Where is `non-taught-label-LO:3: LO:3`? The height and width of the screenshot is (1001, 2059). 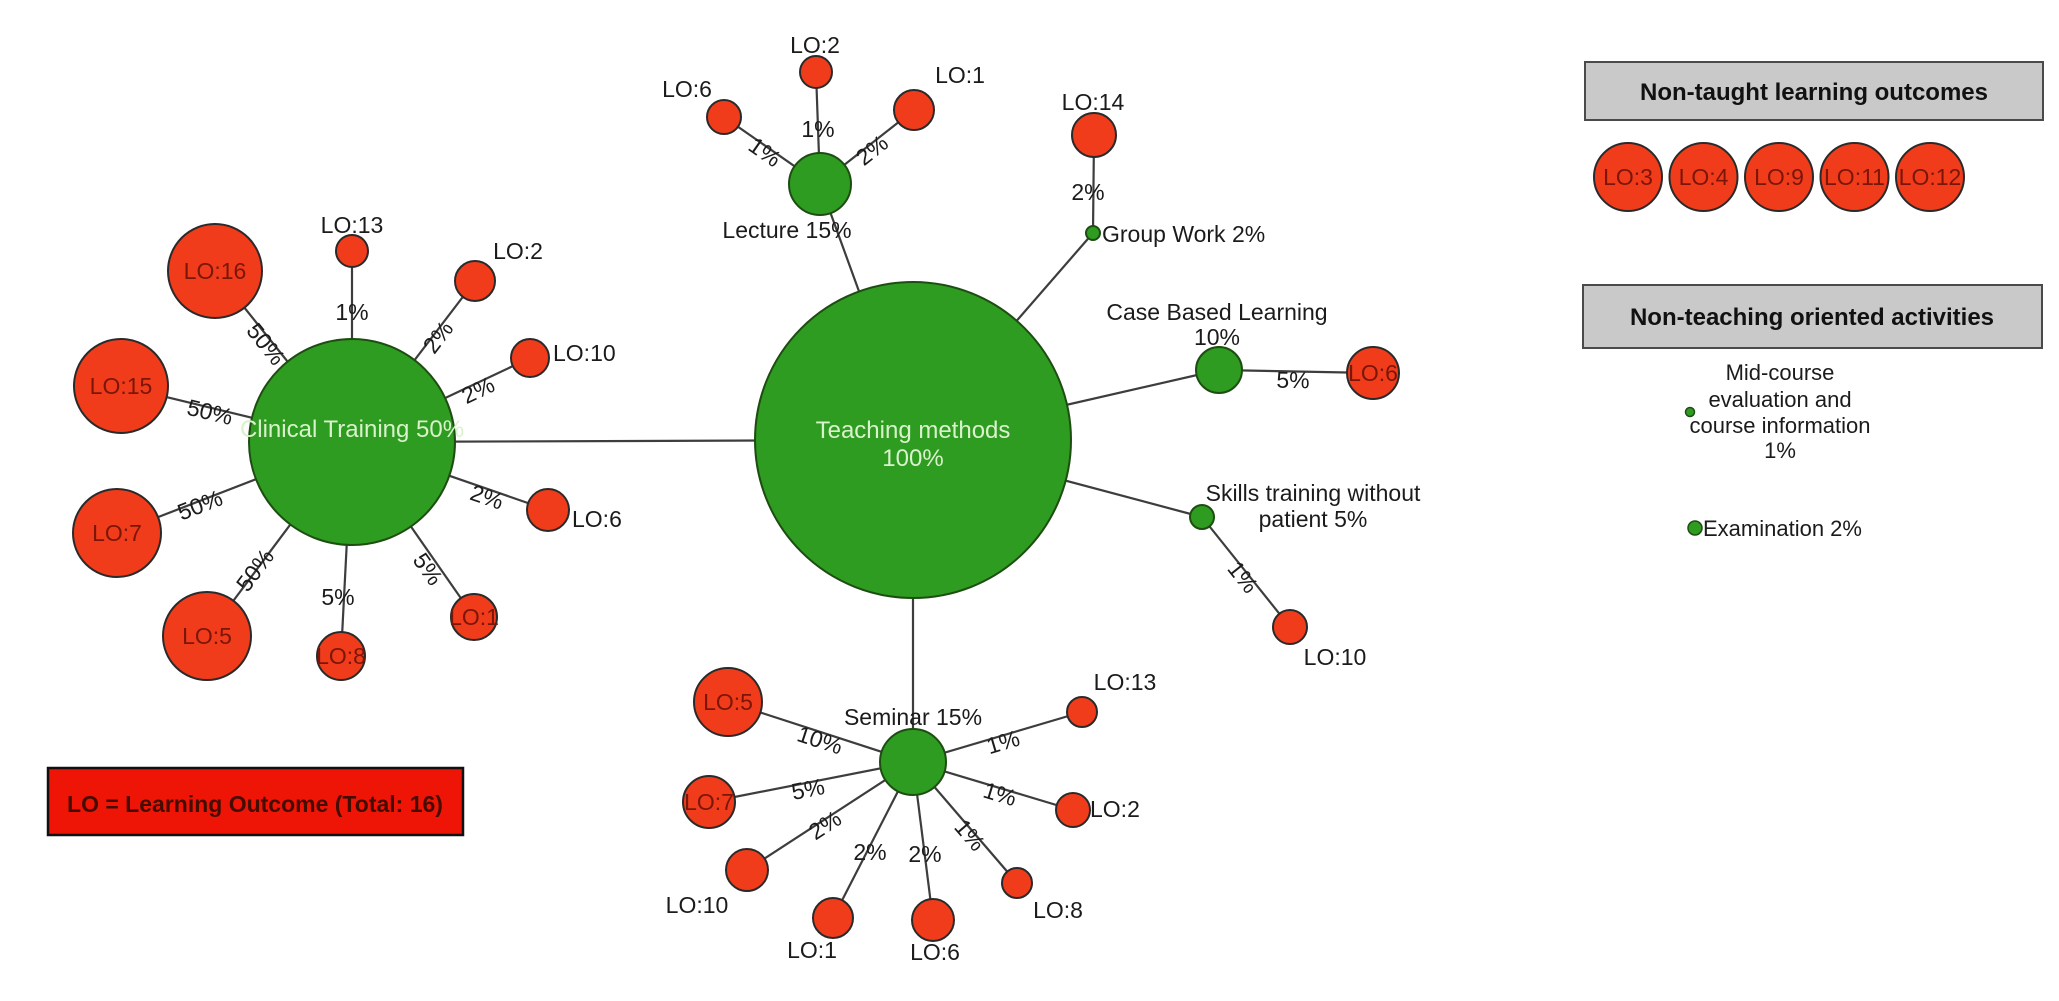
non-taught-label-LO:3: LO:3 is located at coordinates (1628, 177).